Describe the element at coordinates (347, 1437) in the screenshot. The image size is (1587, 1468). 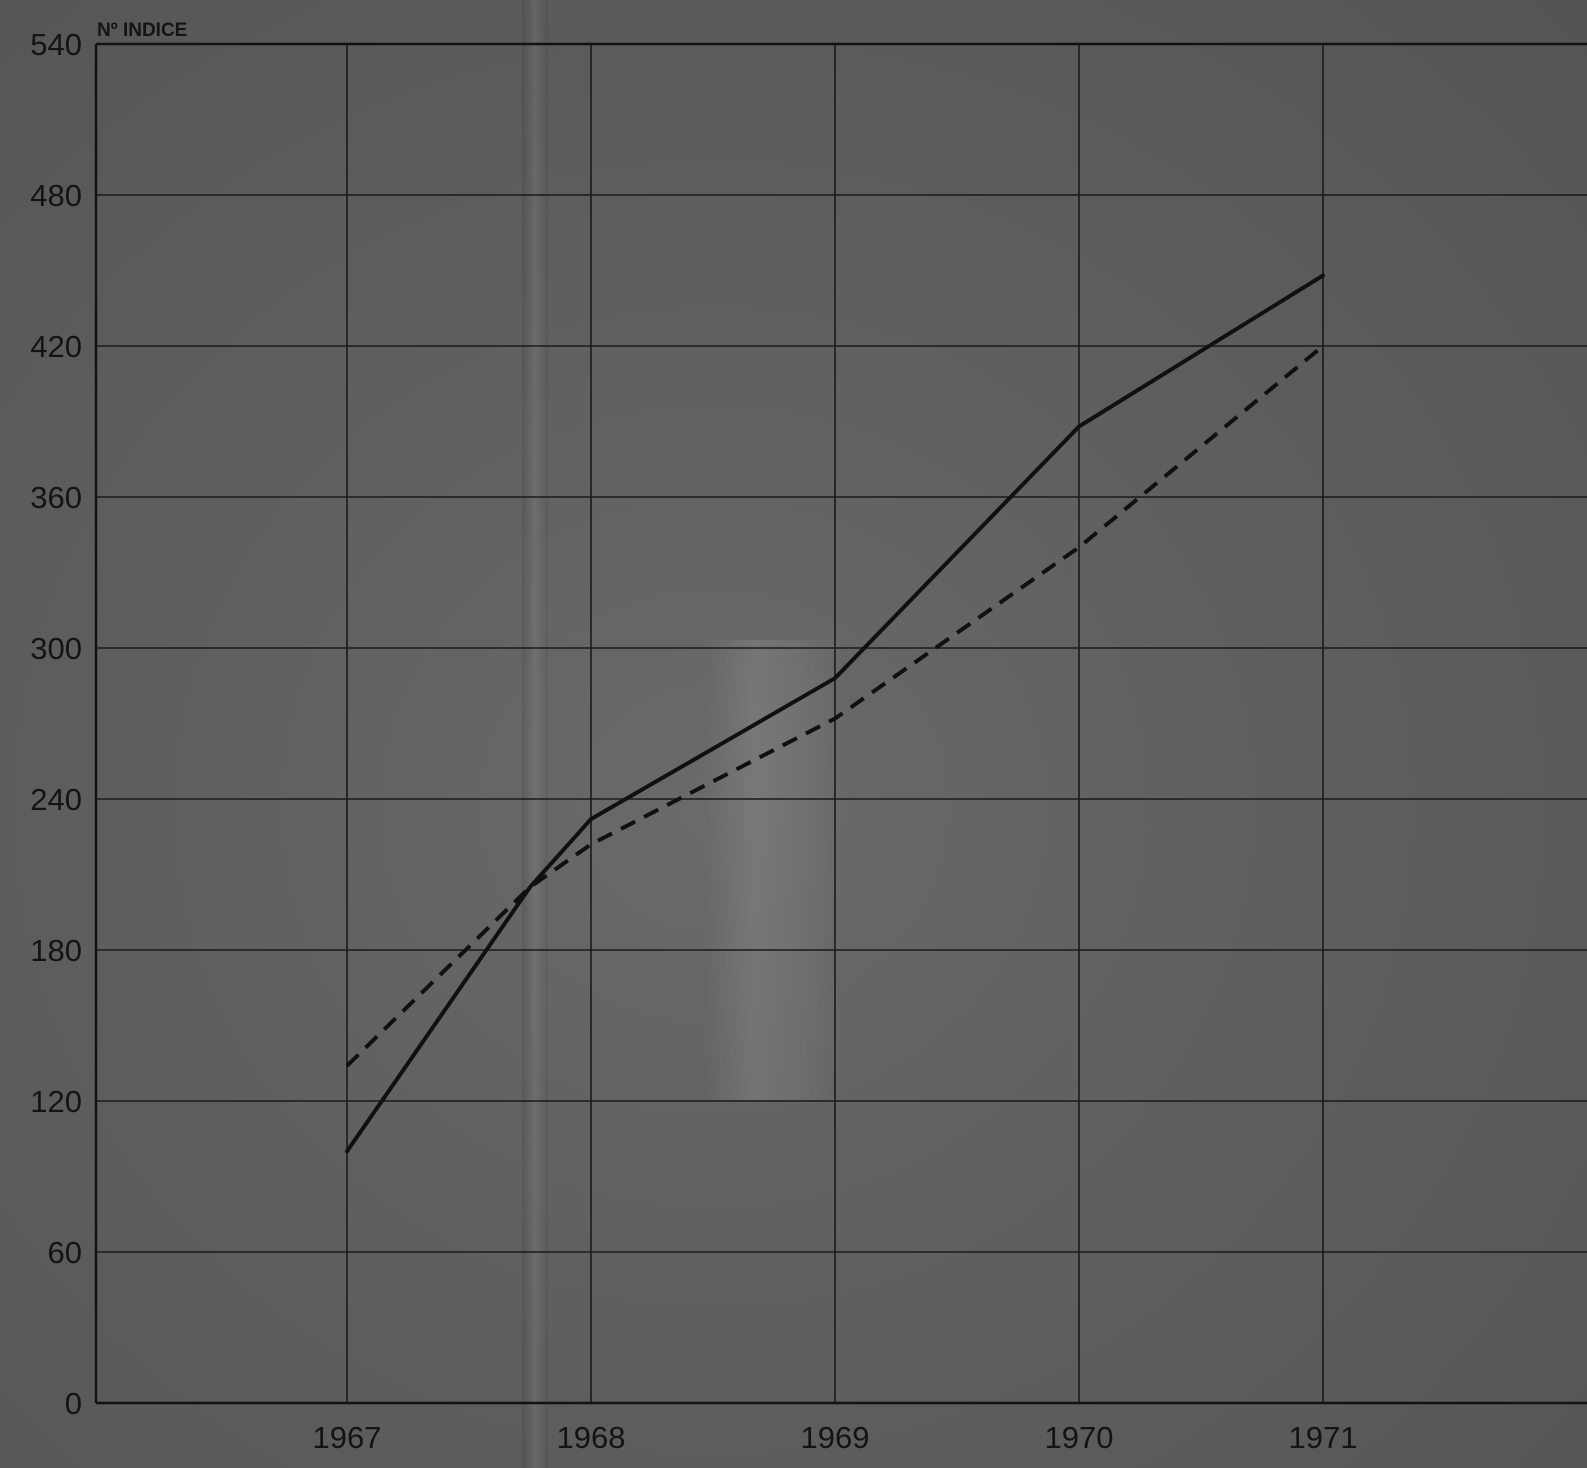
I see `x-tick-label: 1967` at that location.